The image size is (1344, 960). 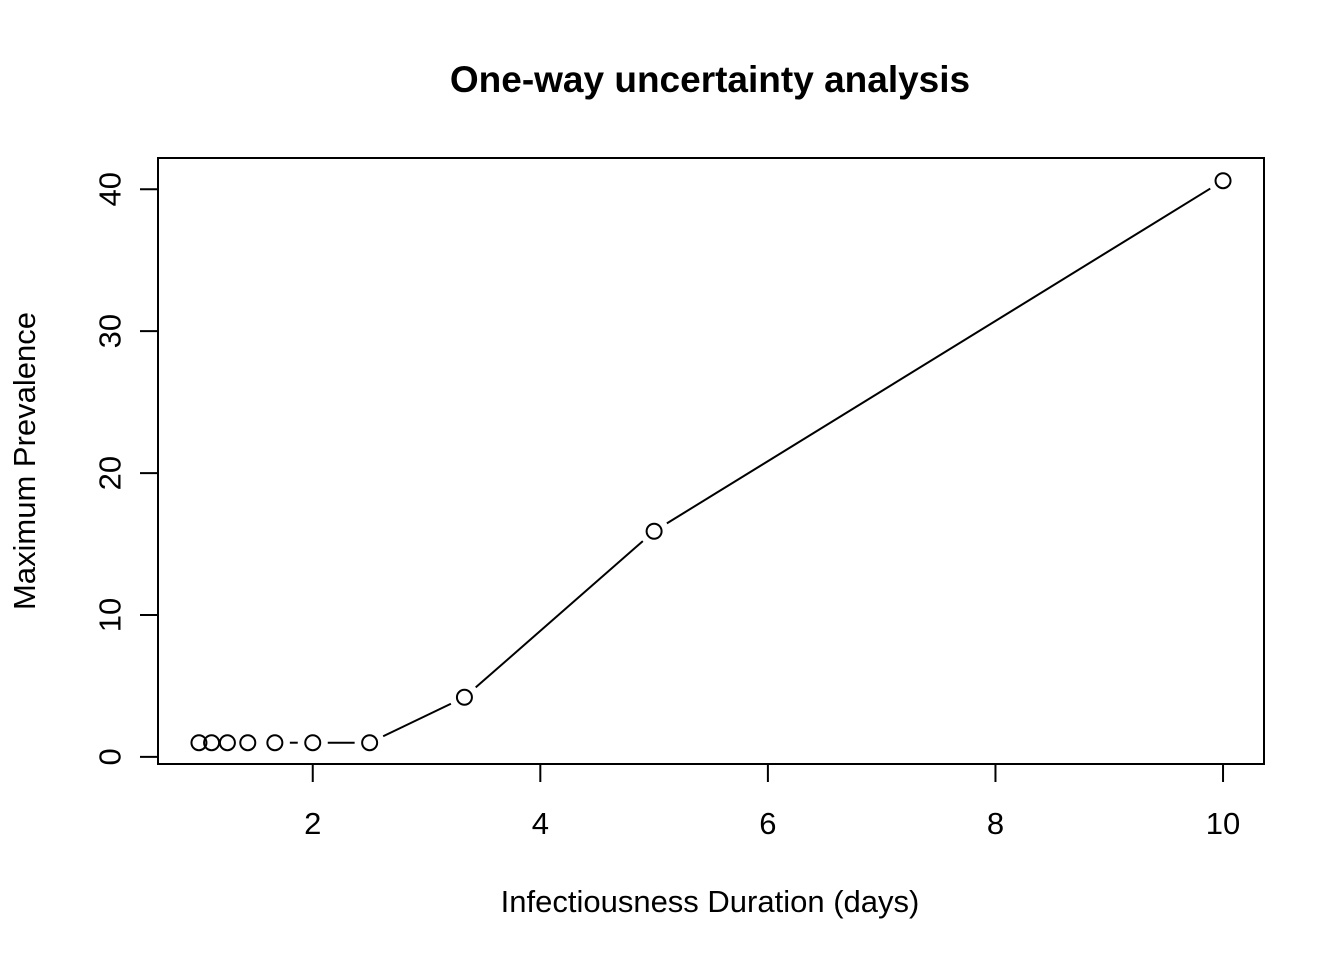 I want to click on x-tick-label: 6, so click(x=767, y=823).